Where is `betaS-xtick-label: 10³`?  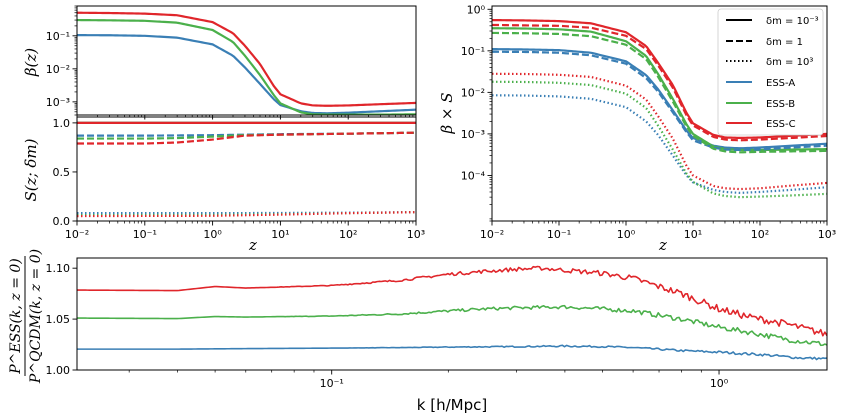
betaS-xtick-label: 10³ is located at coordinates (827, 234).